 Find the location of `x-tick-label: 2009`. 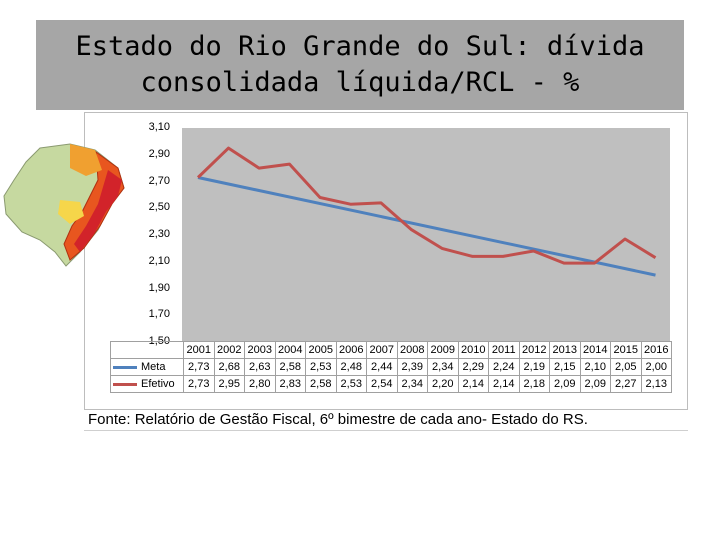

x-tick-label: 2009 is located at coordinates (443, 350).